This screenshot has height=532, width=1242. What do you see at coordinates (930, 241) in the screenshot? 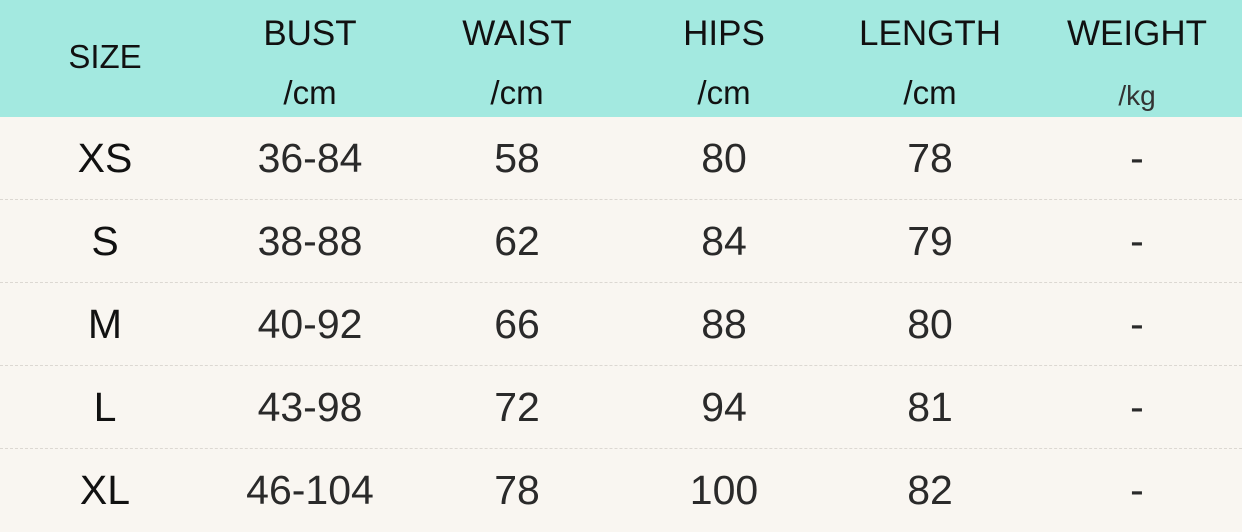
I see `value-cell: 79` at bounding box center [930, 241].